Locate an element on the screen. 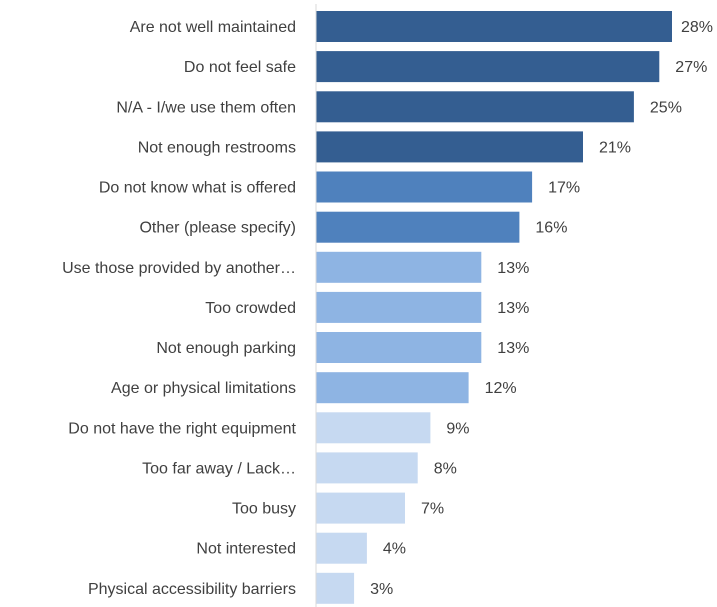 Image resolution: width=717 pixels, height=607 pixels. category-label: Physical accessibility barriers is located at coordinates (192, 589).